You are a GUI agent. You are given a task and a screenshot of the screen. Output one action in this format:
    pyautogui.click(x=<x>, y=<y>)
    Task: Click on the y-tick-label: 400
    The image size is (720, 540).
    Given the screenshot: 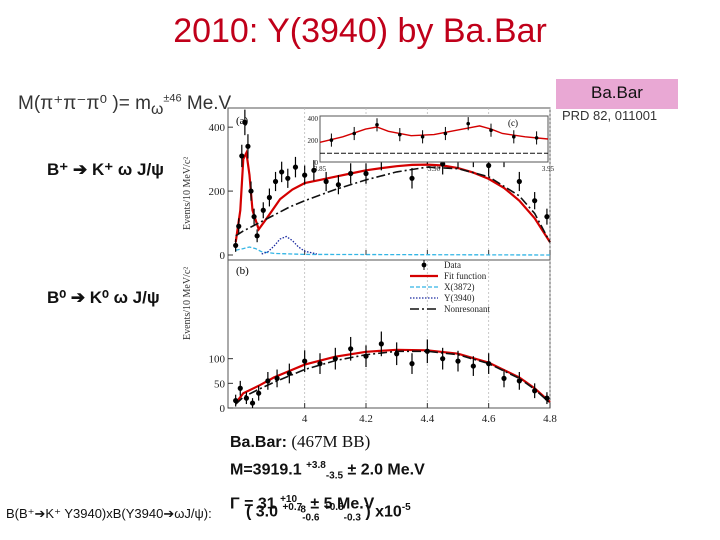 What is the action you would take?
    pyautogui.click(x=217, y=128)
    